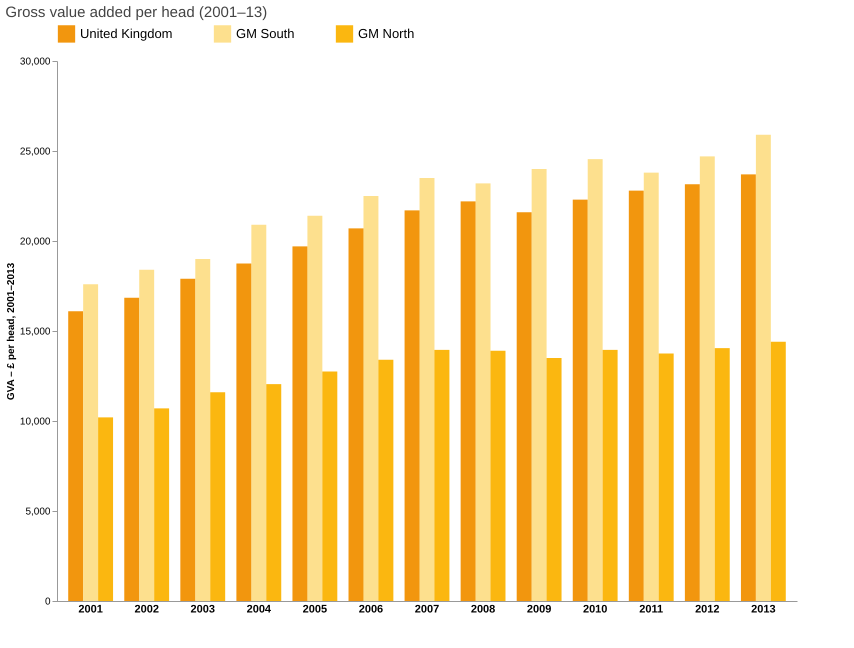 This screenshot has height=648, width=854. Describe the element at coordinates (35, 332) in the screenshot. I see `y-tick-label: 15,000` at that location.